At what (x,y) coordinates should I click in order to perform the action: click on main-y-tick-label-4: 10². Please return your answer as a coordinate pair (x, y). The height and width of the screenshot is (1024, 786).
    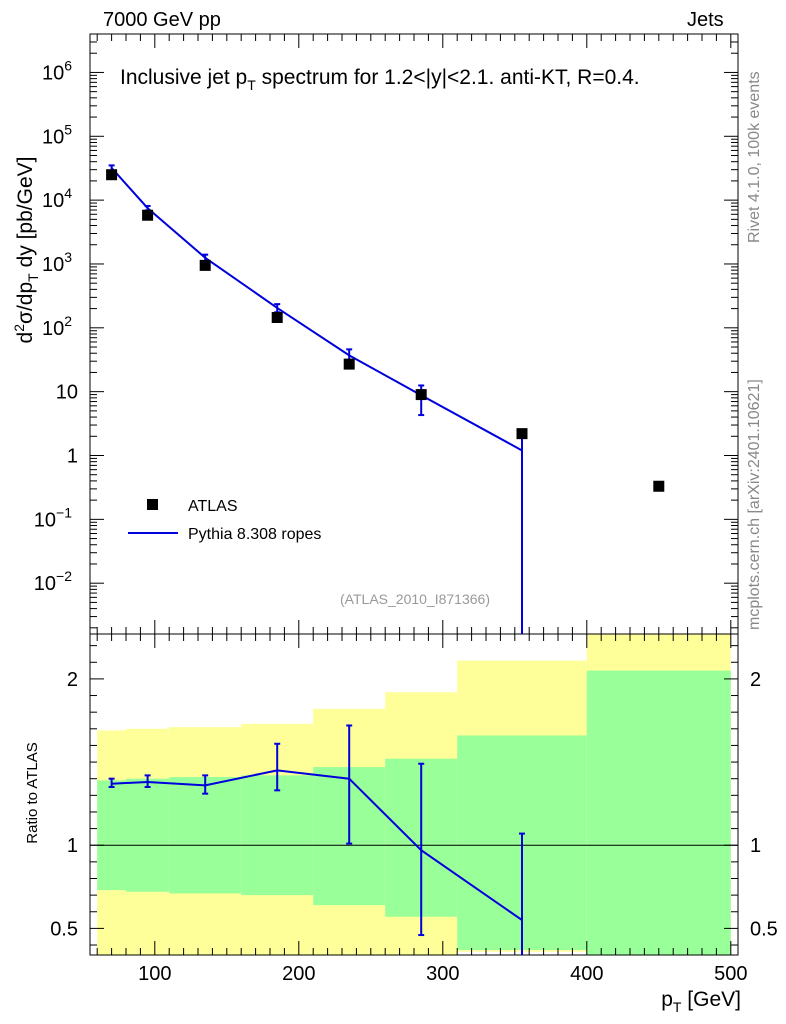
    Looking at the image, I should click on (57, 326).